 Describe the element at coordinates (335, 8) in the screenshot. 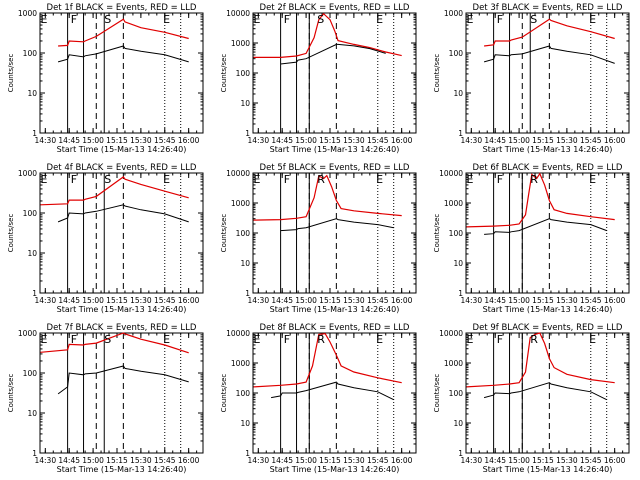

I see `panel-title: Det 2f BLACK = Events, RED = LLD` at that location.